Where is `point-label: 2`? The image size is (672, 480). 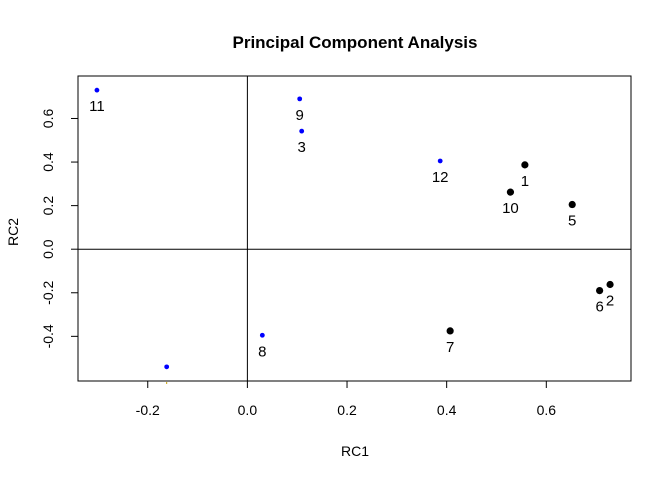 point-label: 2 is located at coordinates (610, 300).